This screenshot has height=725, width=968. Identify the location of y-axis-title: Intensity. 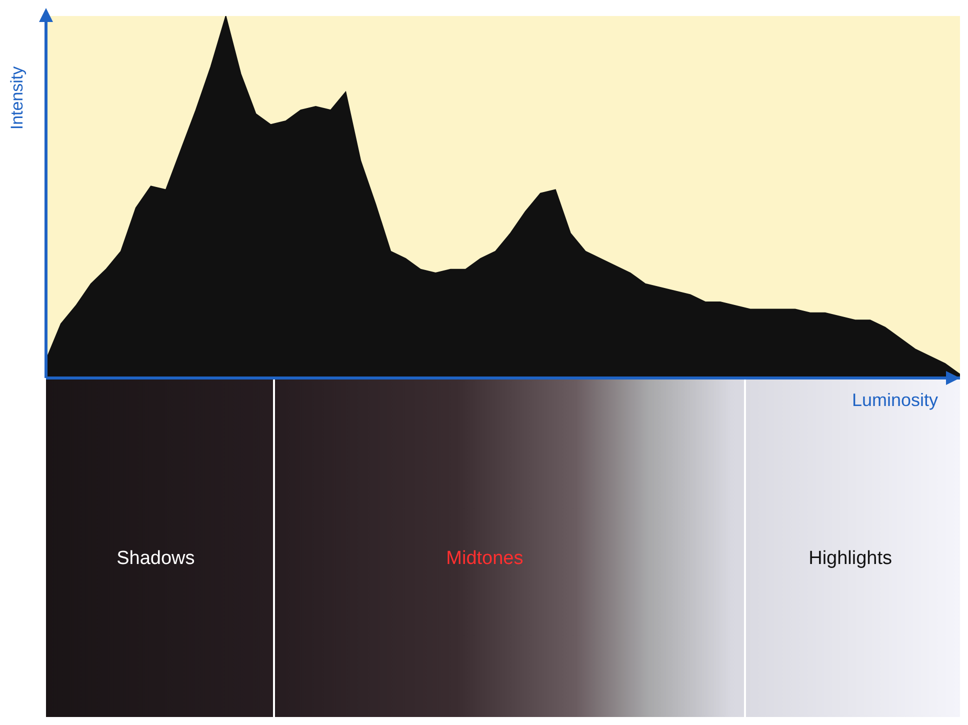
(18, 98).